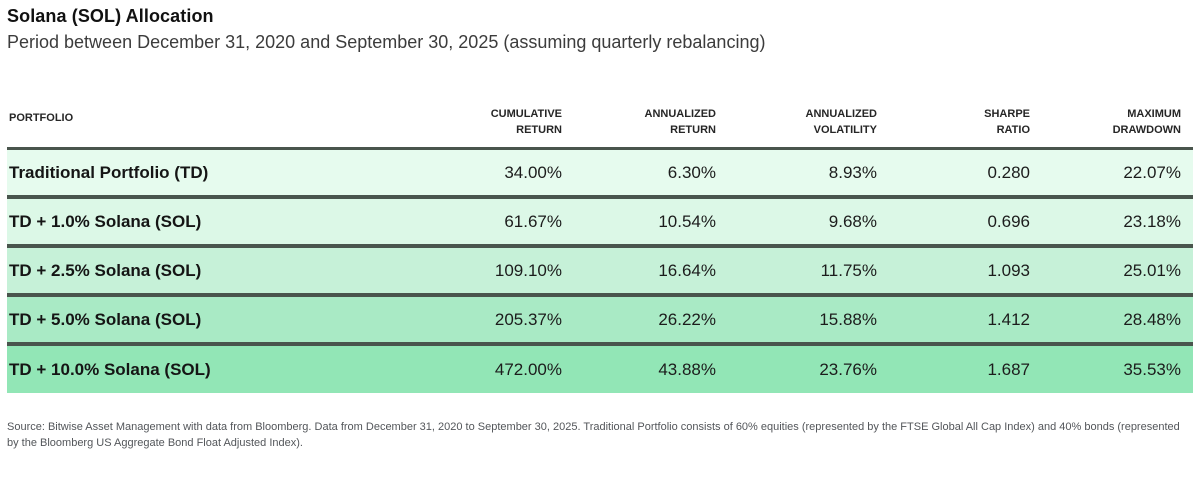 This screenshot has width=1200, height=483. Describe the element at coordinates (691, 172) in the screenshot. I see `annualized-return-value: 6.30%` at that location.